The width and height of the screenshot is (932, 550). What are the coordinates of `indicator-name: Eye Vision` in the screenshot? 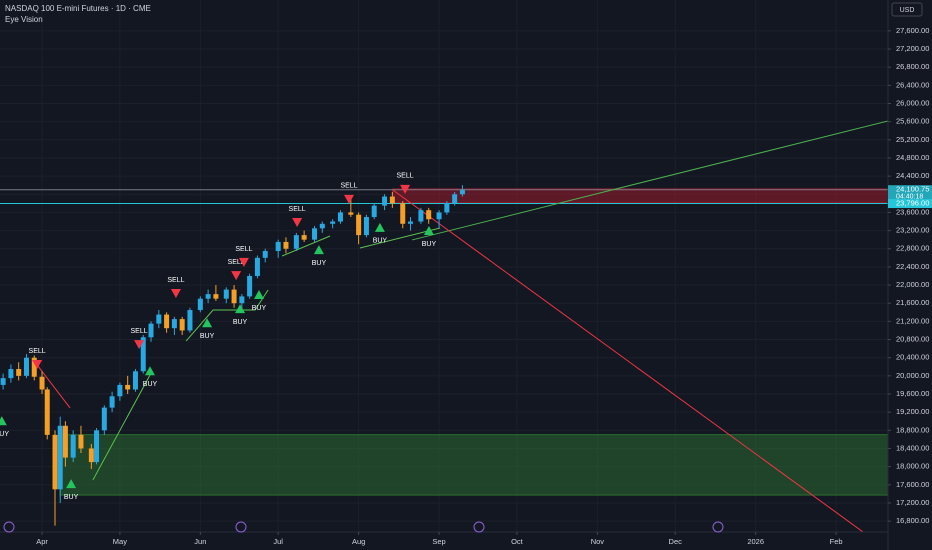 It's located at (24, 19).